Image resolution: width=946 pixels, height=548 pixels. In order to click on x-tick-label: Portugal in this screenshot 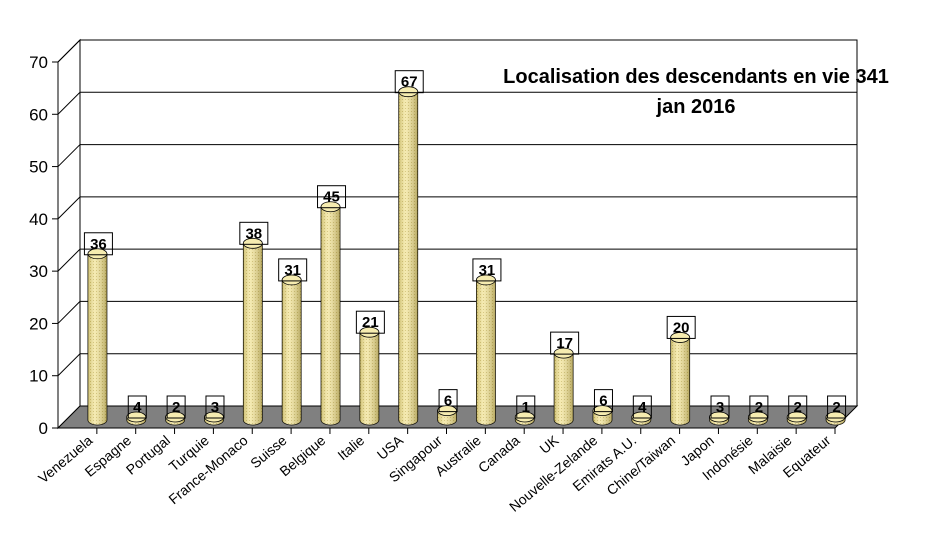, I will do `click(148, 455)`.